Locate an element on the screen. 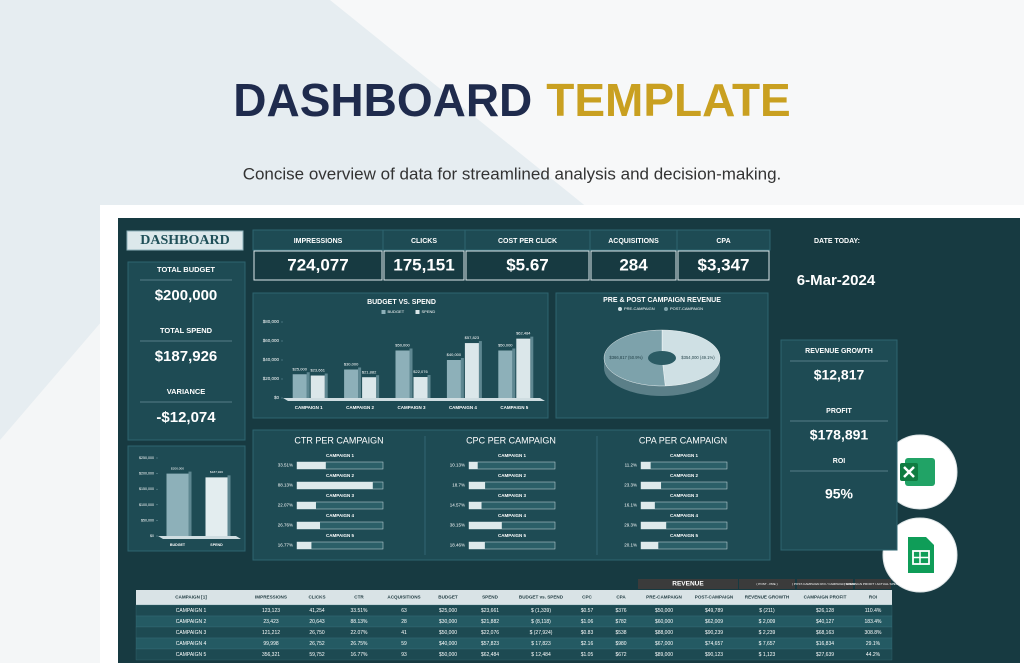 The height and width of the screenshot is (663, 1024). column-header: CAMPAIGN [1] is located at coordinates (191, 597).